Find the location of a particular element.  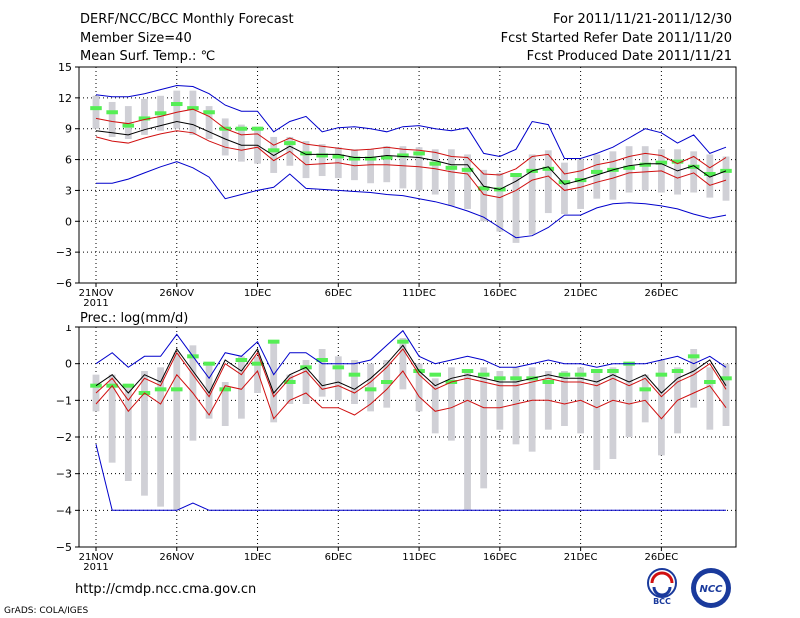

x-tick-label: 16DEC is located at coordinates (500, 557).